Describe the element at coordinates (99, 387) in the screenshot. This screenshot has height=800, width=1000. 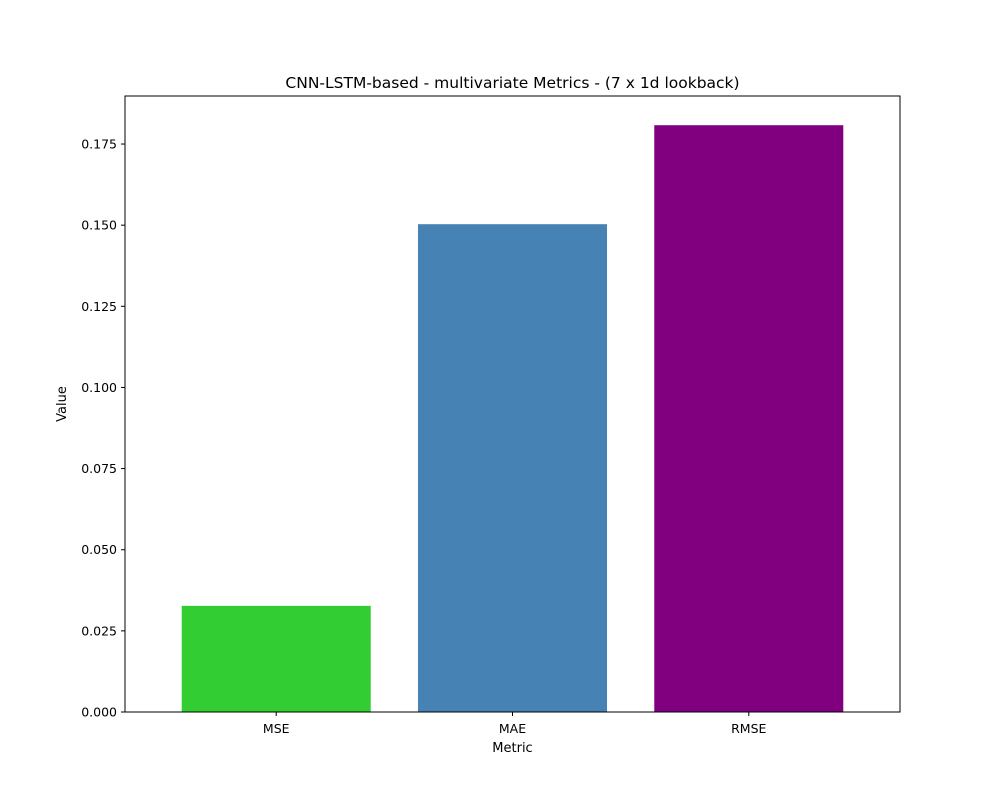
I see `y-tick-label: 0.100` at that location.